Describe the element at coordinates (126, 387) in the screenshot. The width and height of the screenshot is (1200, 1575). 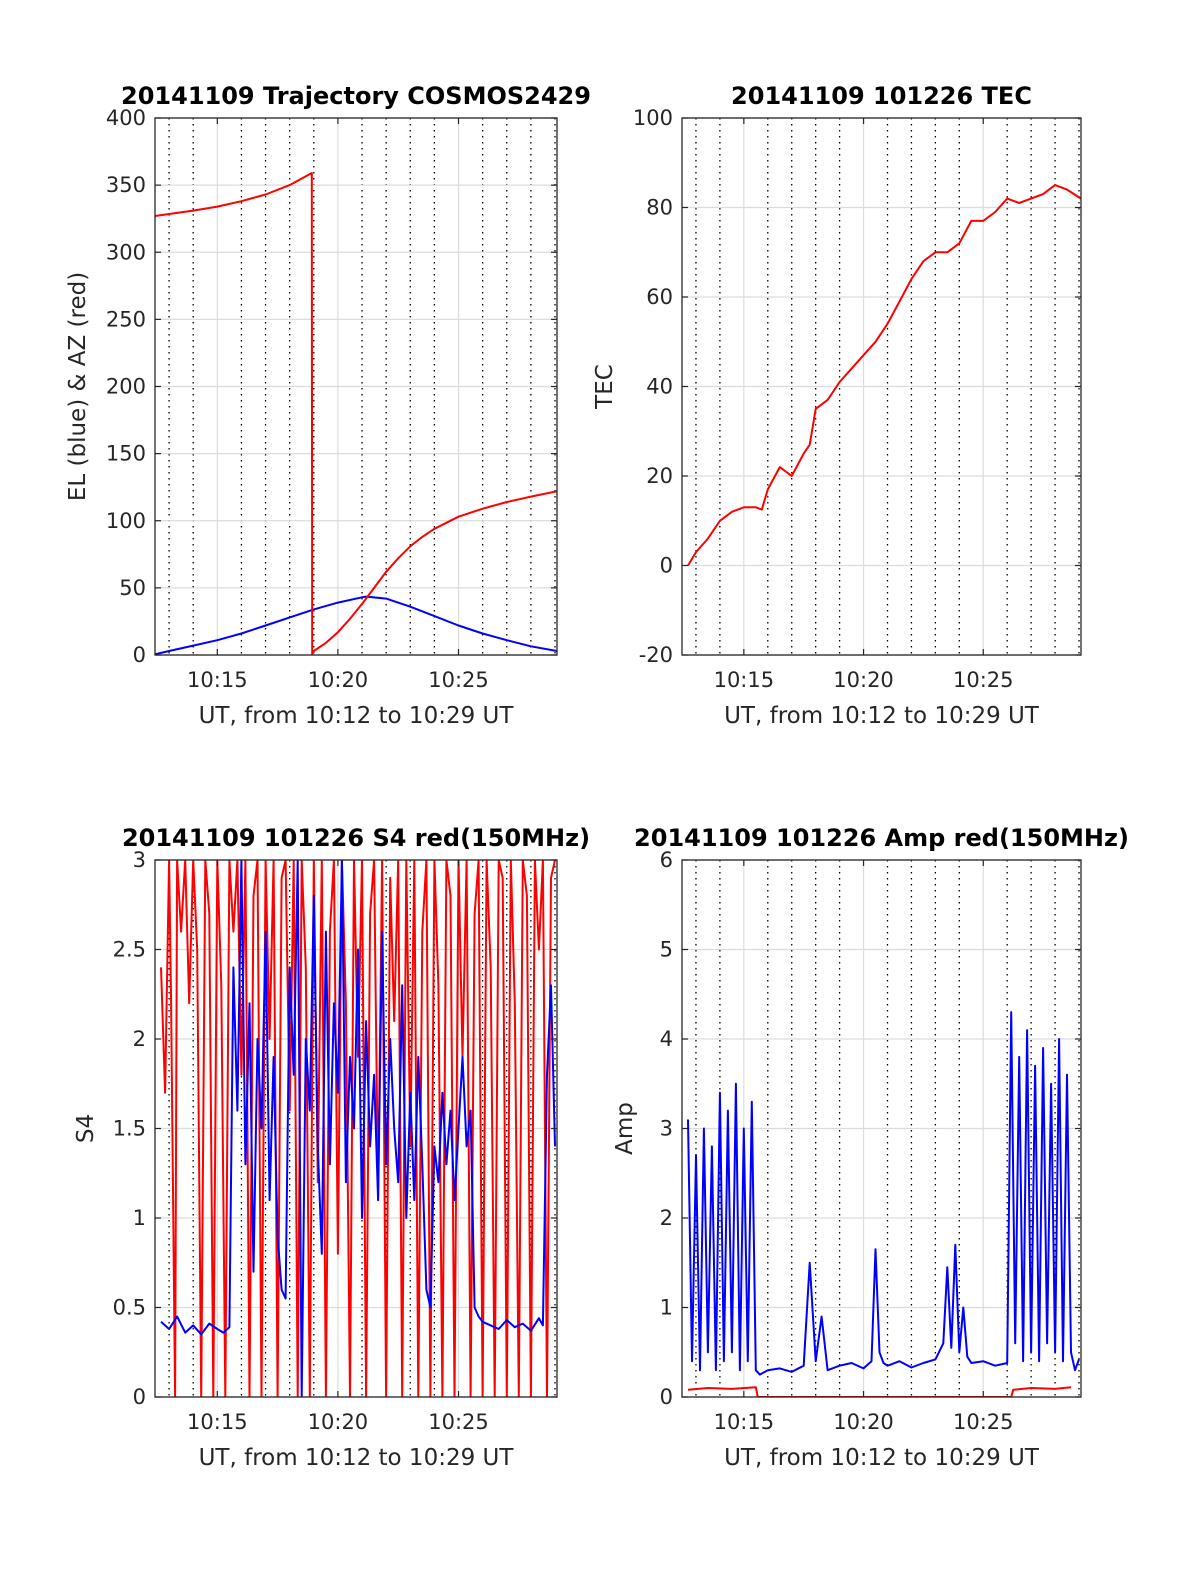
I see `y-tick-label: 200` at that location.